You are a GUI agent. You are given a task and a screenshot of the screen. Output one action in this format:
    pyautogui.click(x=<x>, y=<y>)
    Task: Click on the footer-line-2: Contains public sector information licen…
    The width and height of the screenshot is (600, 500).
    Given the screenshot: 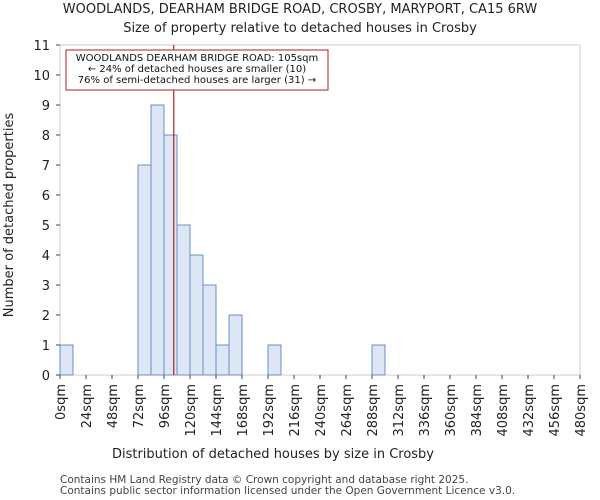 What is the action you would take?
    pyautogui.click(x=287, y=491)
    